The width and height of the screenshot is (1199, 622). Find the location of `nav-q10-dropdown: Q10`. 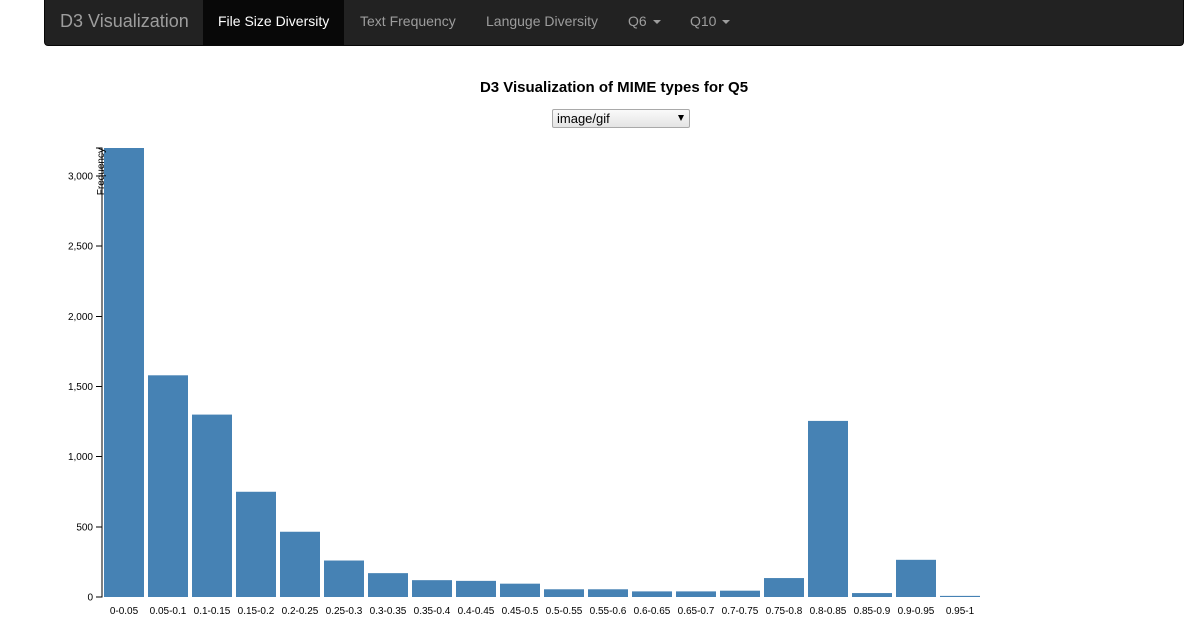

nav-q10-dropdown: Q10 is located at coordinates (710, 22).